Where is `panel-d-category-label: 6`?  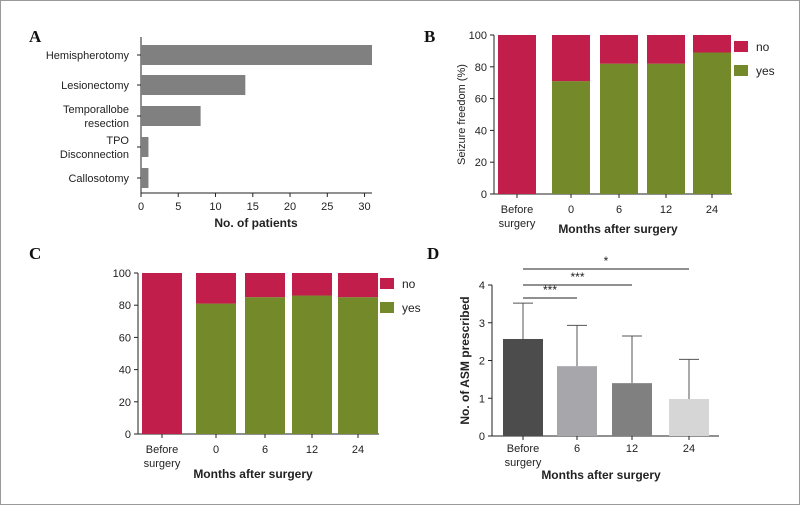
panel-d-category-label: 6 is located at coordinates (577, 449).